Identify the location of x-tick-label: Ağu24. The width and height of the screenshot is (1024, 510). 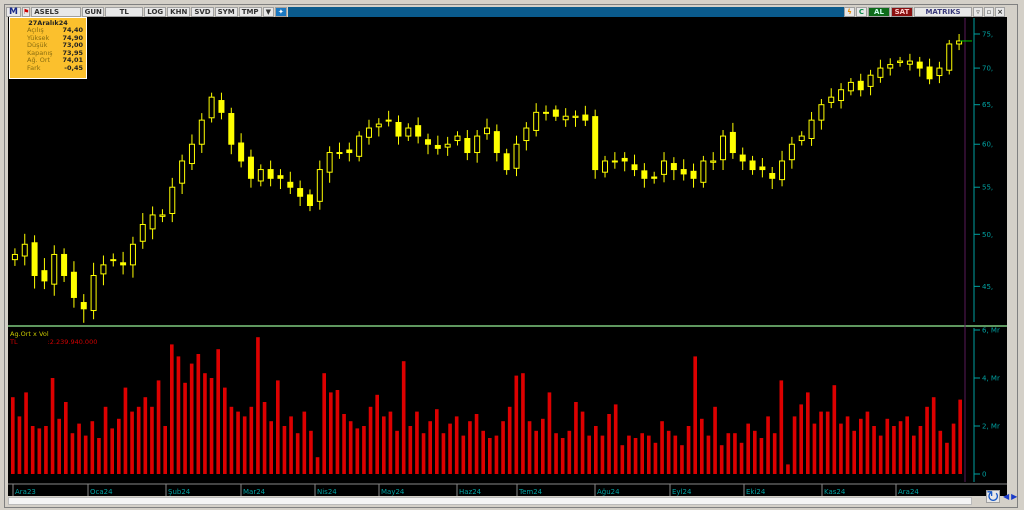
(608, 492).